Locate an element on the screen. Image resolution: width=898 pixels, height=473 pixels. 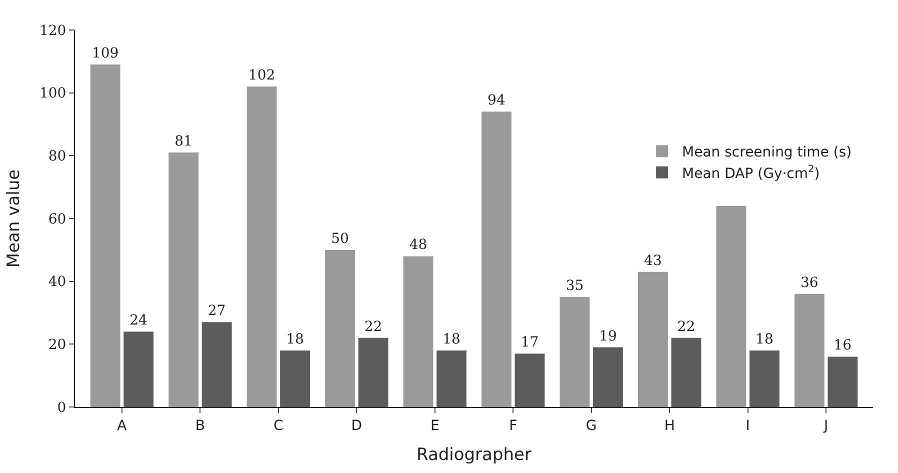
data-label: 35 is located at coordinates (575, 286).